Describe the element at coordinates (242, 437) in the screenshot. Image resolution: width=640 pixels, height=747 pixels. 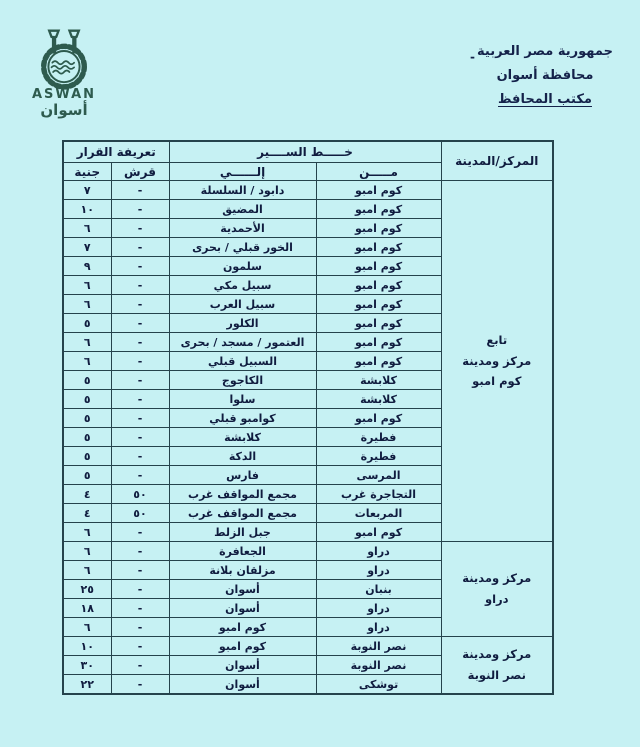
I see `to-cell: كلابشة` at that location.